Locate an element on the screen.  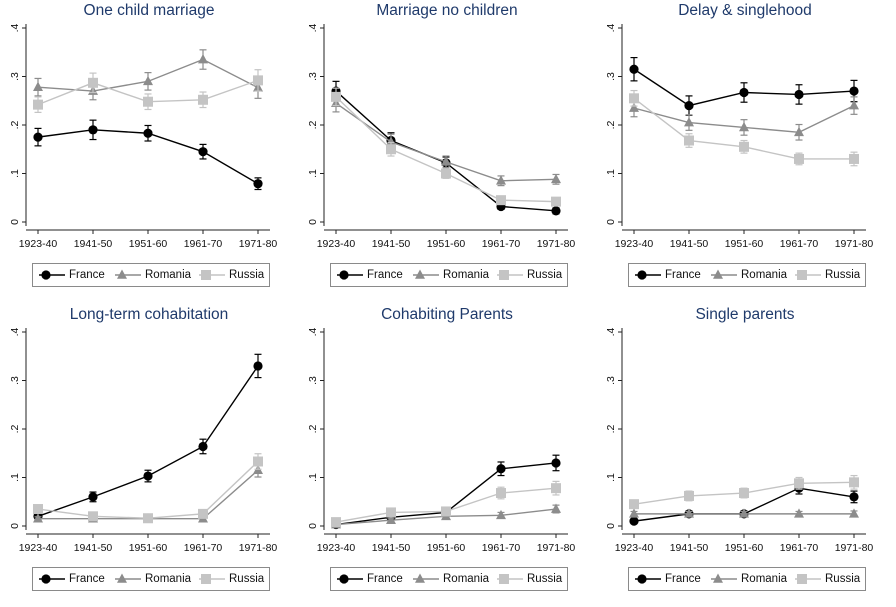
y-tick-label: .3 is located at coordinates (611, 76).